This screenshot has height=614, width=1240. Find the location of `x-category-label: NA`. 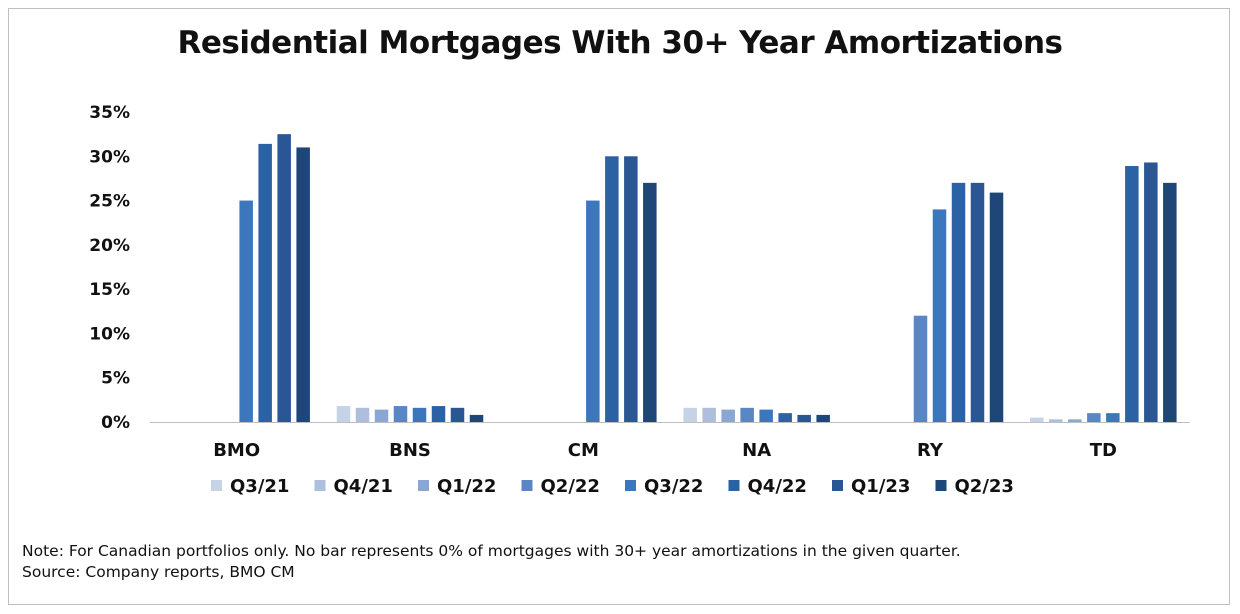

x-category-label: NA is located at coordinates (756, 450).